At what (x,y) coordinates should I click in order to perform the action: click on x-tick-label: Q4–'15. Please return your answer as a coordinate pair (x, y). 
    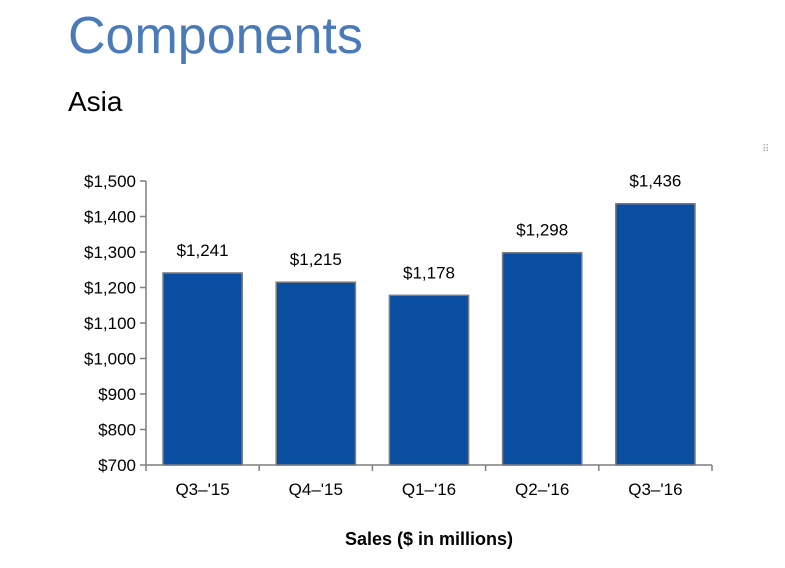
    Looking at the image, I should click on (316, 489).